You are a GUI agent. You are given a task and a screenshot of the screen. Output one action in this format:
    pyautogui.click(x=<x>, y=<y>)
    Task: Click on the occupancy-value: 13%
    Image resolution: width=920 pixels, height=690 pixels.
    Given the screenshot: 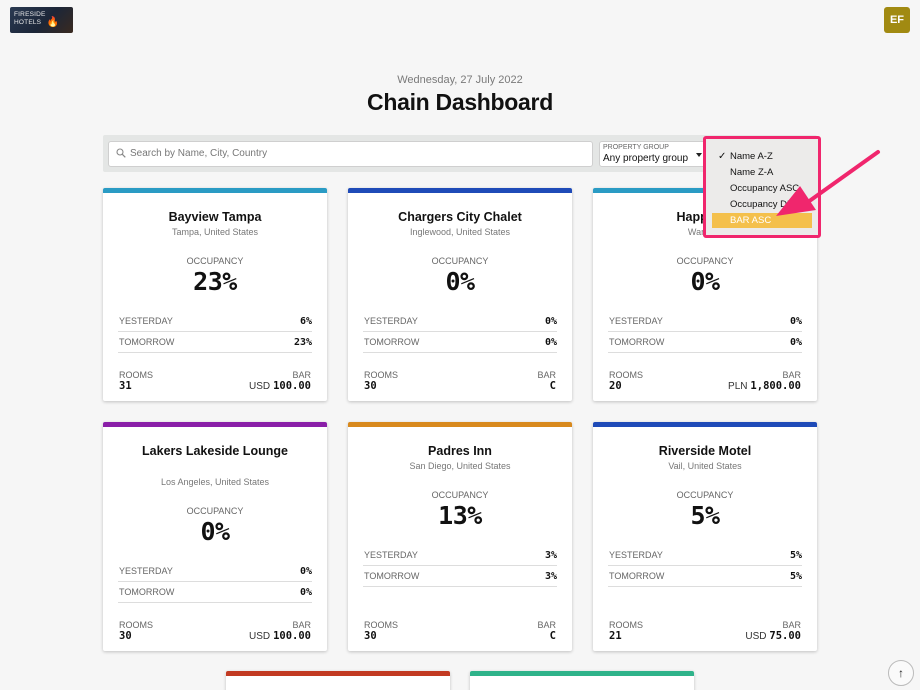 What is the action you would take?
    pyautogui.click(x=460, y=515)
    